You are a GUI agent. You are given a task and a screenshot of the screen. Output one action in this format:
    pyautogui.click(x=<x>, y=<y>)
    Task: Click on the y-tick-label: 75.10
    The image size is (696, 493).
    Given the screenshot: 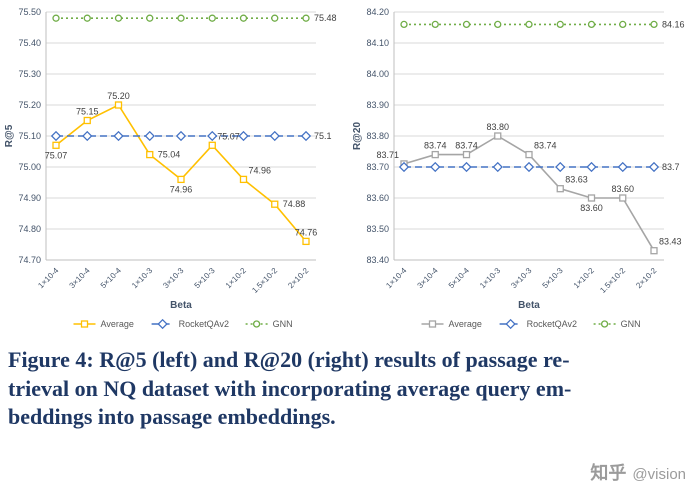 What is the action you would take?
    pyautogui.click(x=29, y=136)
    